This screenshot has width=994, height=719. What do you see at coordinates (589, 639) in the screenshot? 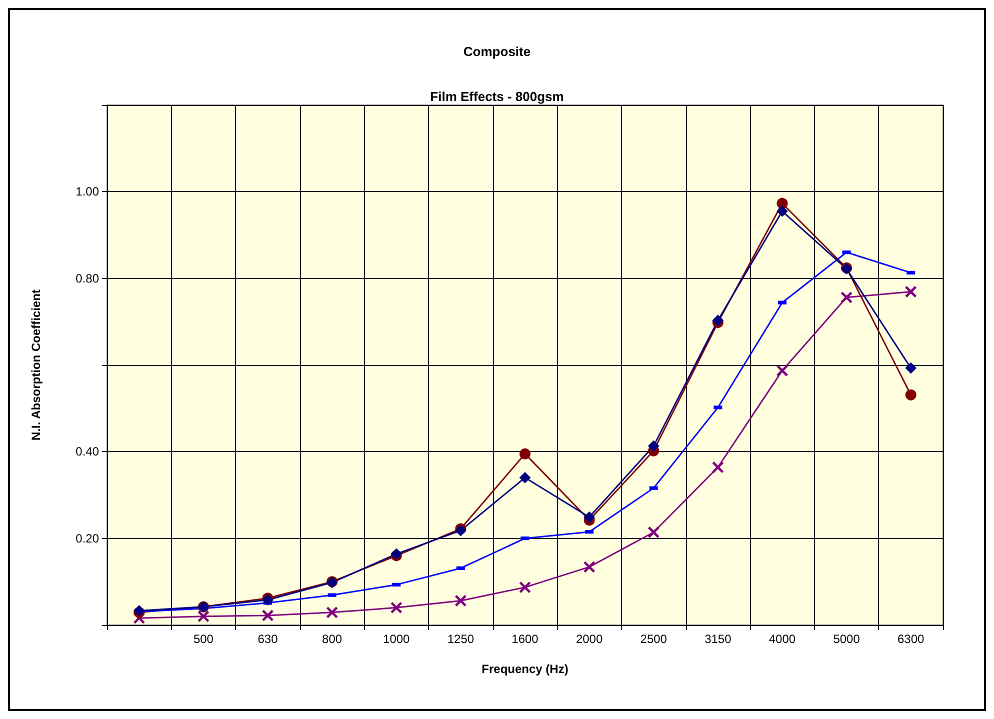
I see `x-tick-label: 2000` at bounding box center [589, 639].